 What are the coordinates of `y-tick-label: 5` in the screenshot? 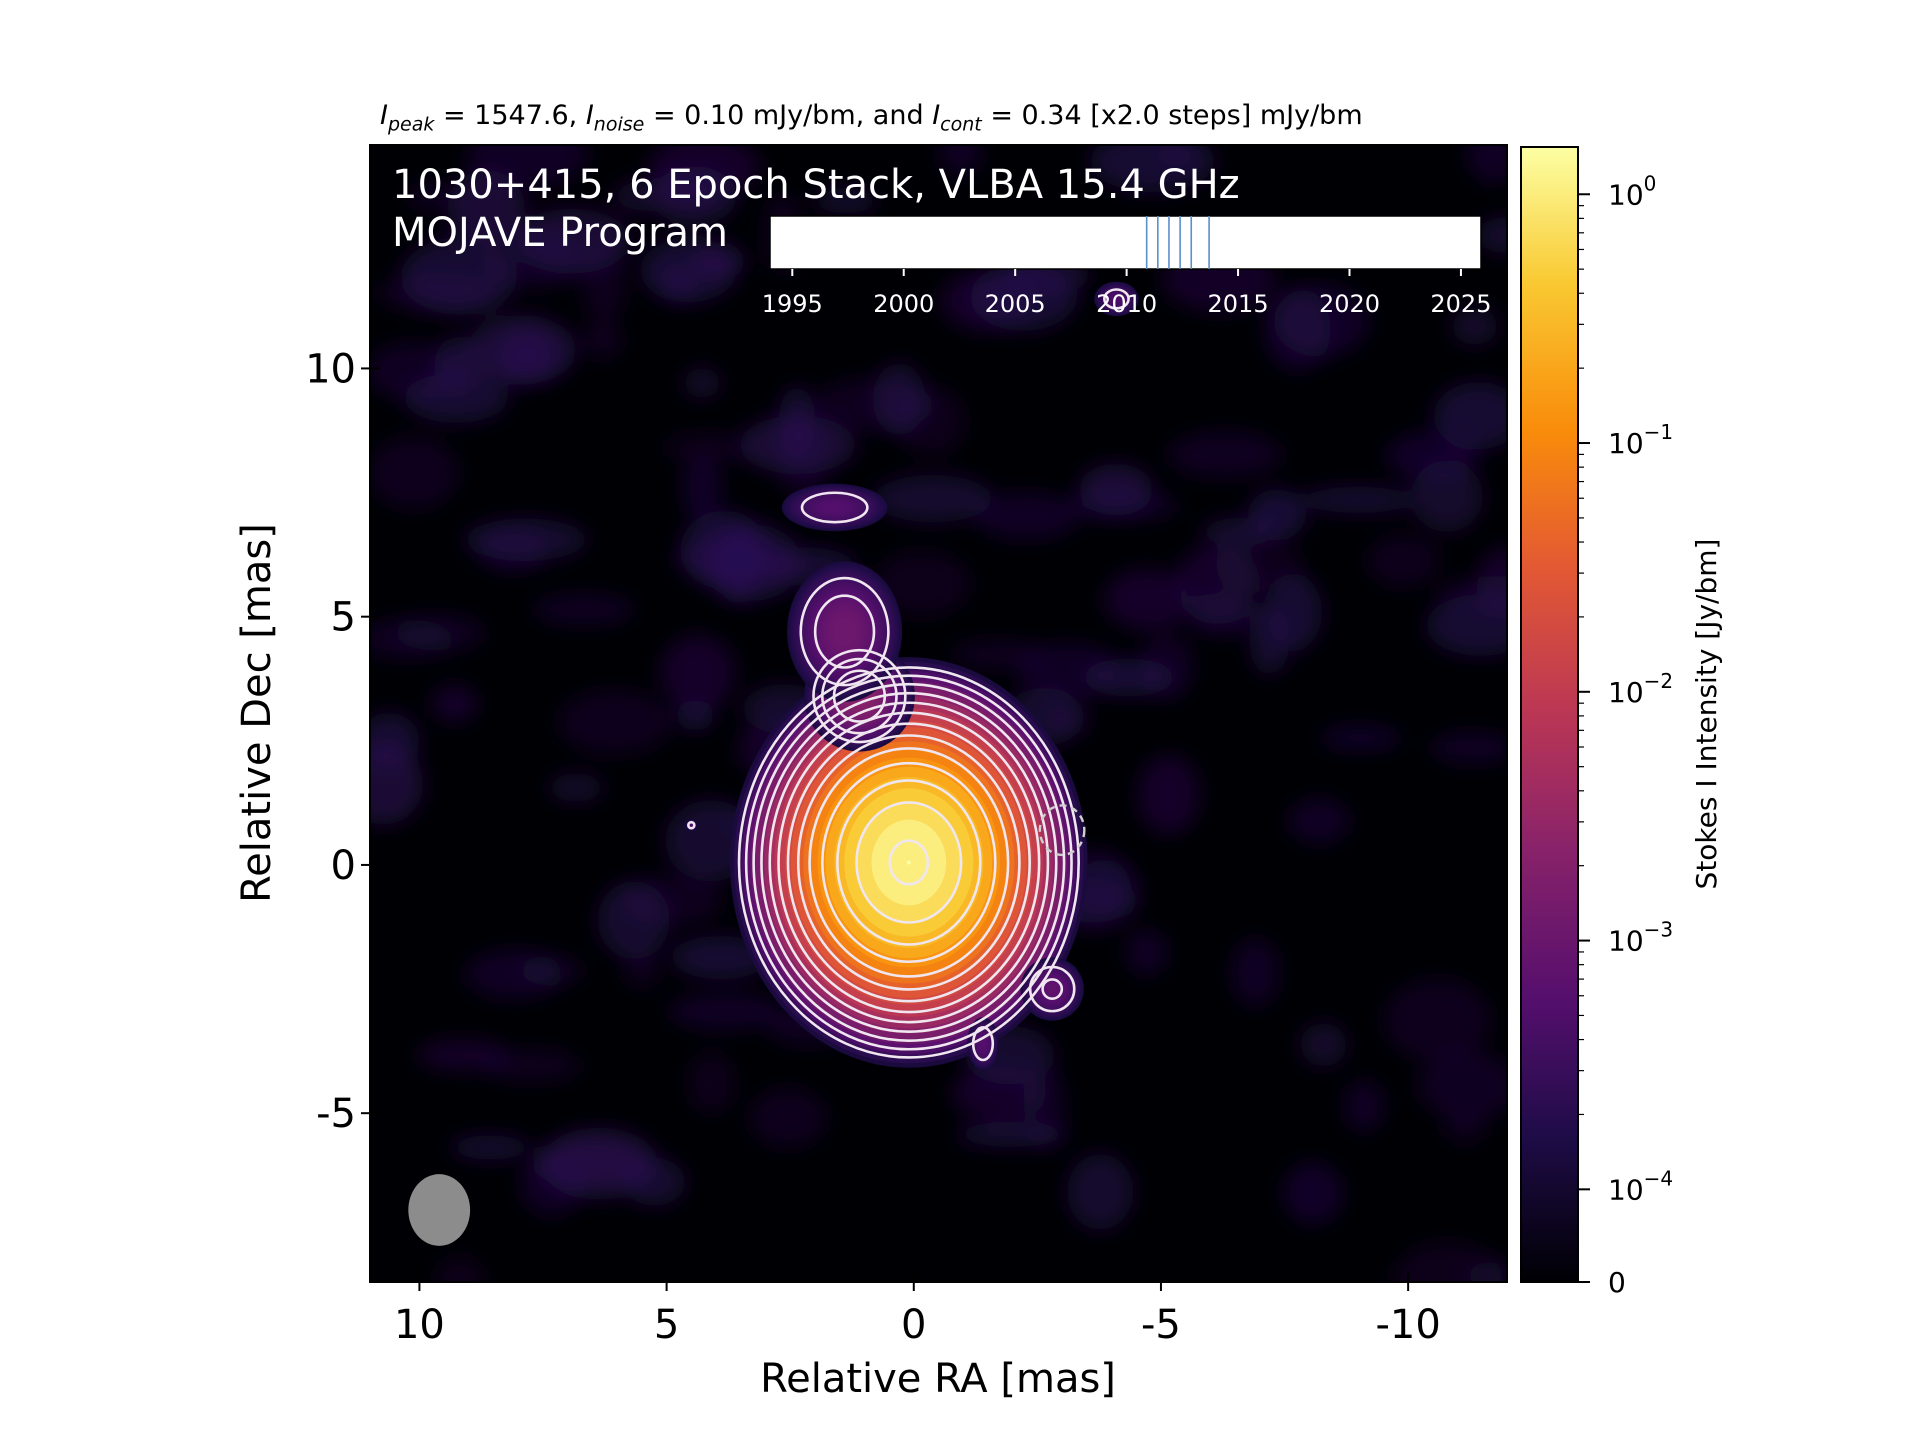 It's located at (343, 618).